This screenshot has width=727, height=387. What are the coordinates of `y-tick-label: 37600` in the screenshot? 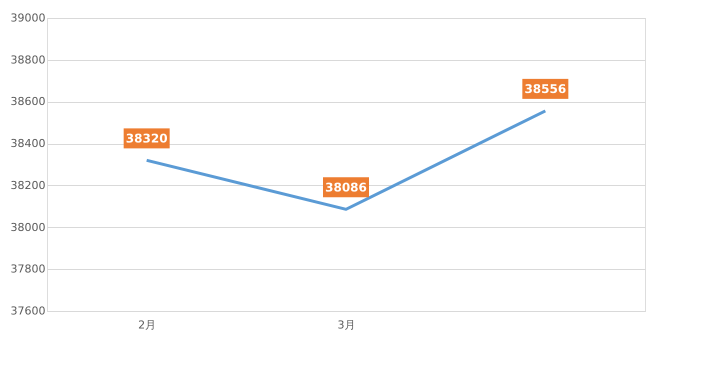 It's located at (28, 311).